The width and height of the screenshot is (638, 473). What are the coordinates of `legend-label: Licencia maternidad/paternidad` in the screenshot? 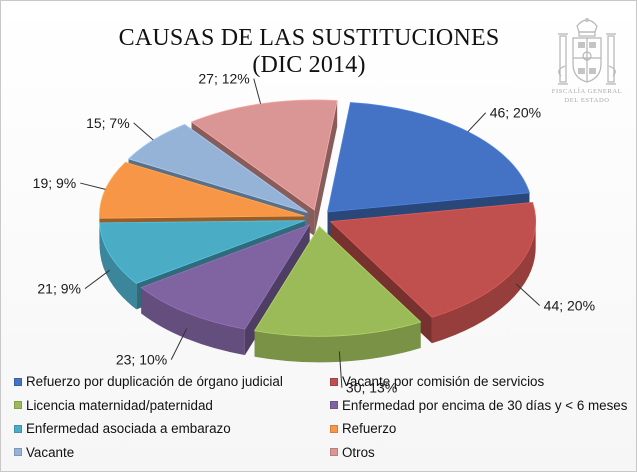 It's located at (119, 405).